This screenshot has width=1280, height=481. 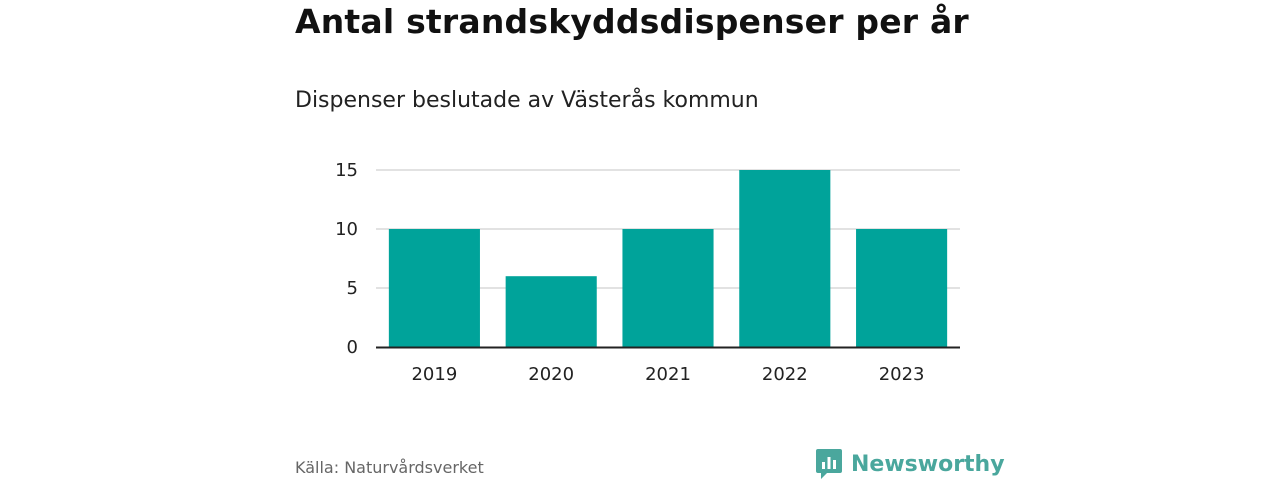 What do you see at coordinates (829, 464) in the screenshot?
I see `bar-chart-icon` at bounding box center [829, 464].